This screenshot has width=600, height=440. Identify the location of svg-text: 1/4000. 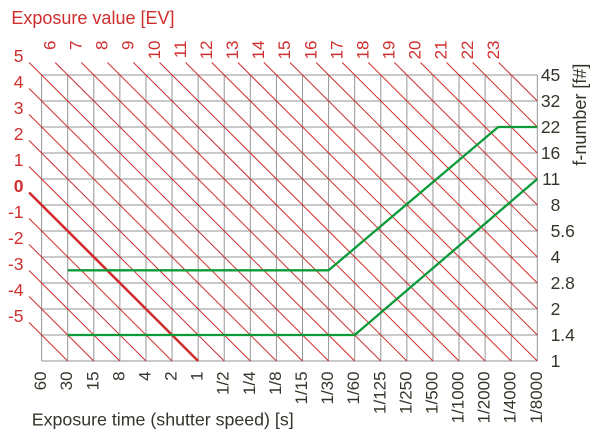
(510, 397).